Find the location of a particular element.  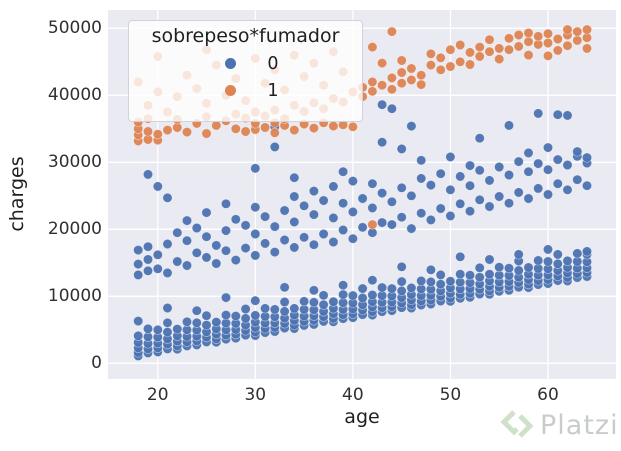

x-tick-label: 40 is located at coordinates (353, 395).